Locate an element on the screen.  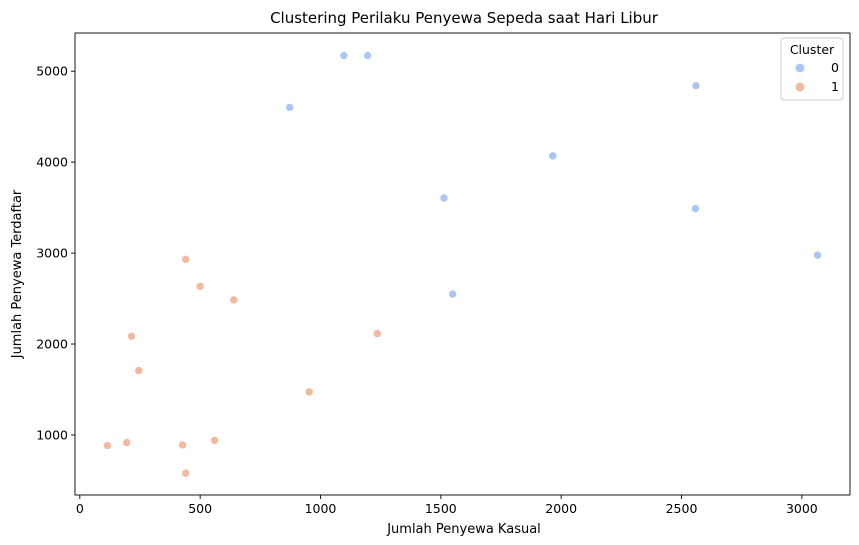
x-tick-label: 0 is located at coordinates (80, 508).